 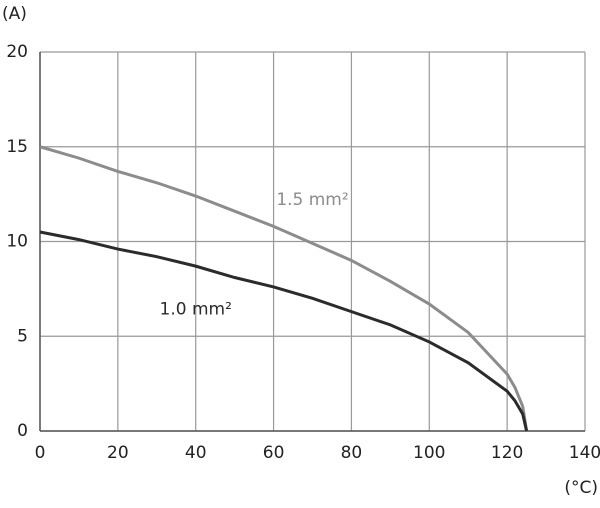 I want to click on y-tick-label: 5, so click(x=22, y=336).